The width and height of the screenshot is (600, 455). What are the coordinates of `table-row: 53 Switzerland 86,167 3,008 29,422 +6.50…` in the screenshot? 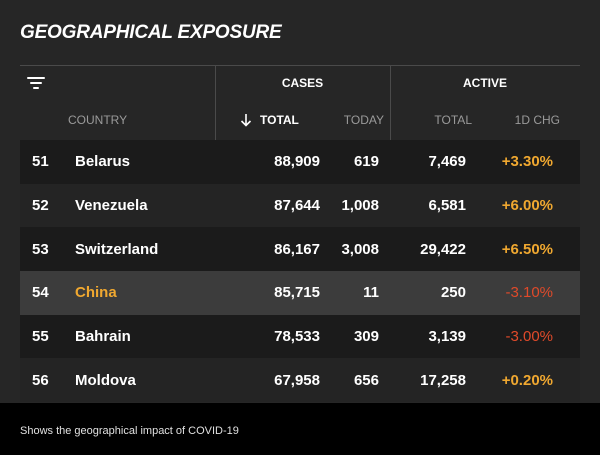 It's located at (300, 249).